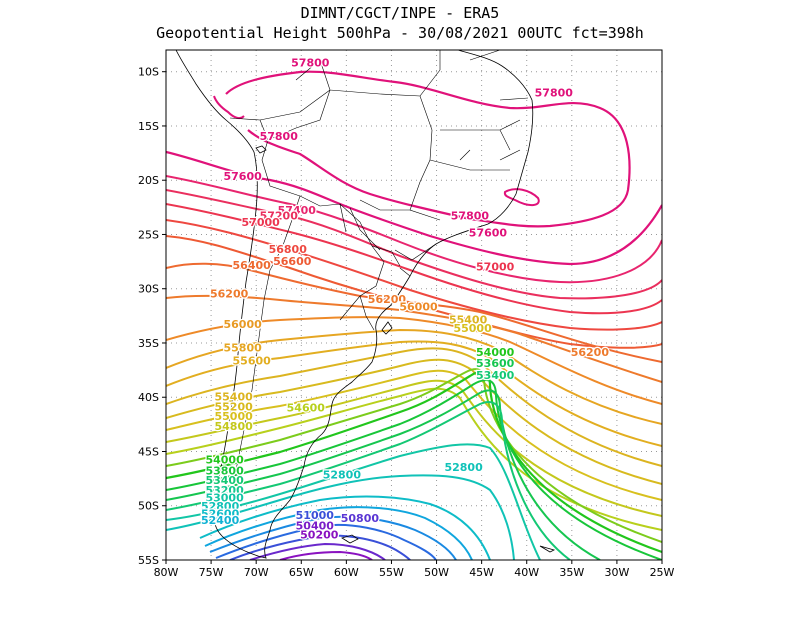  Describe the element at coordinates (233, 396) in the screenshot. I see `contour-label: 55400` at that location.